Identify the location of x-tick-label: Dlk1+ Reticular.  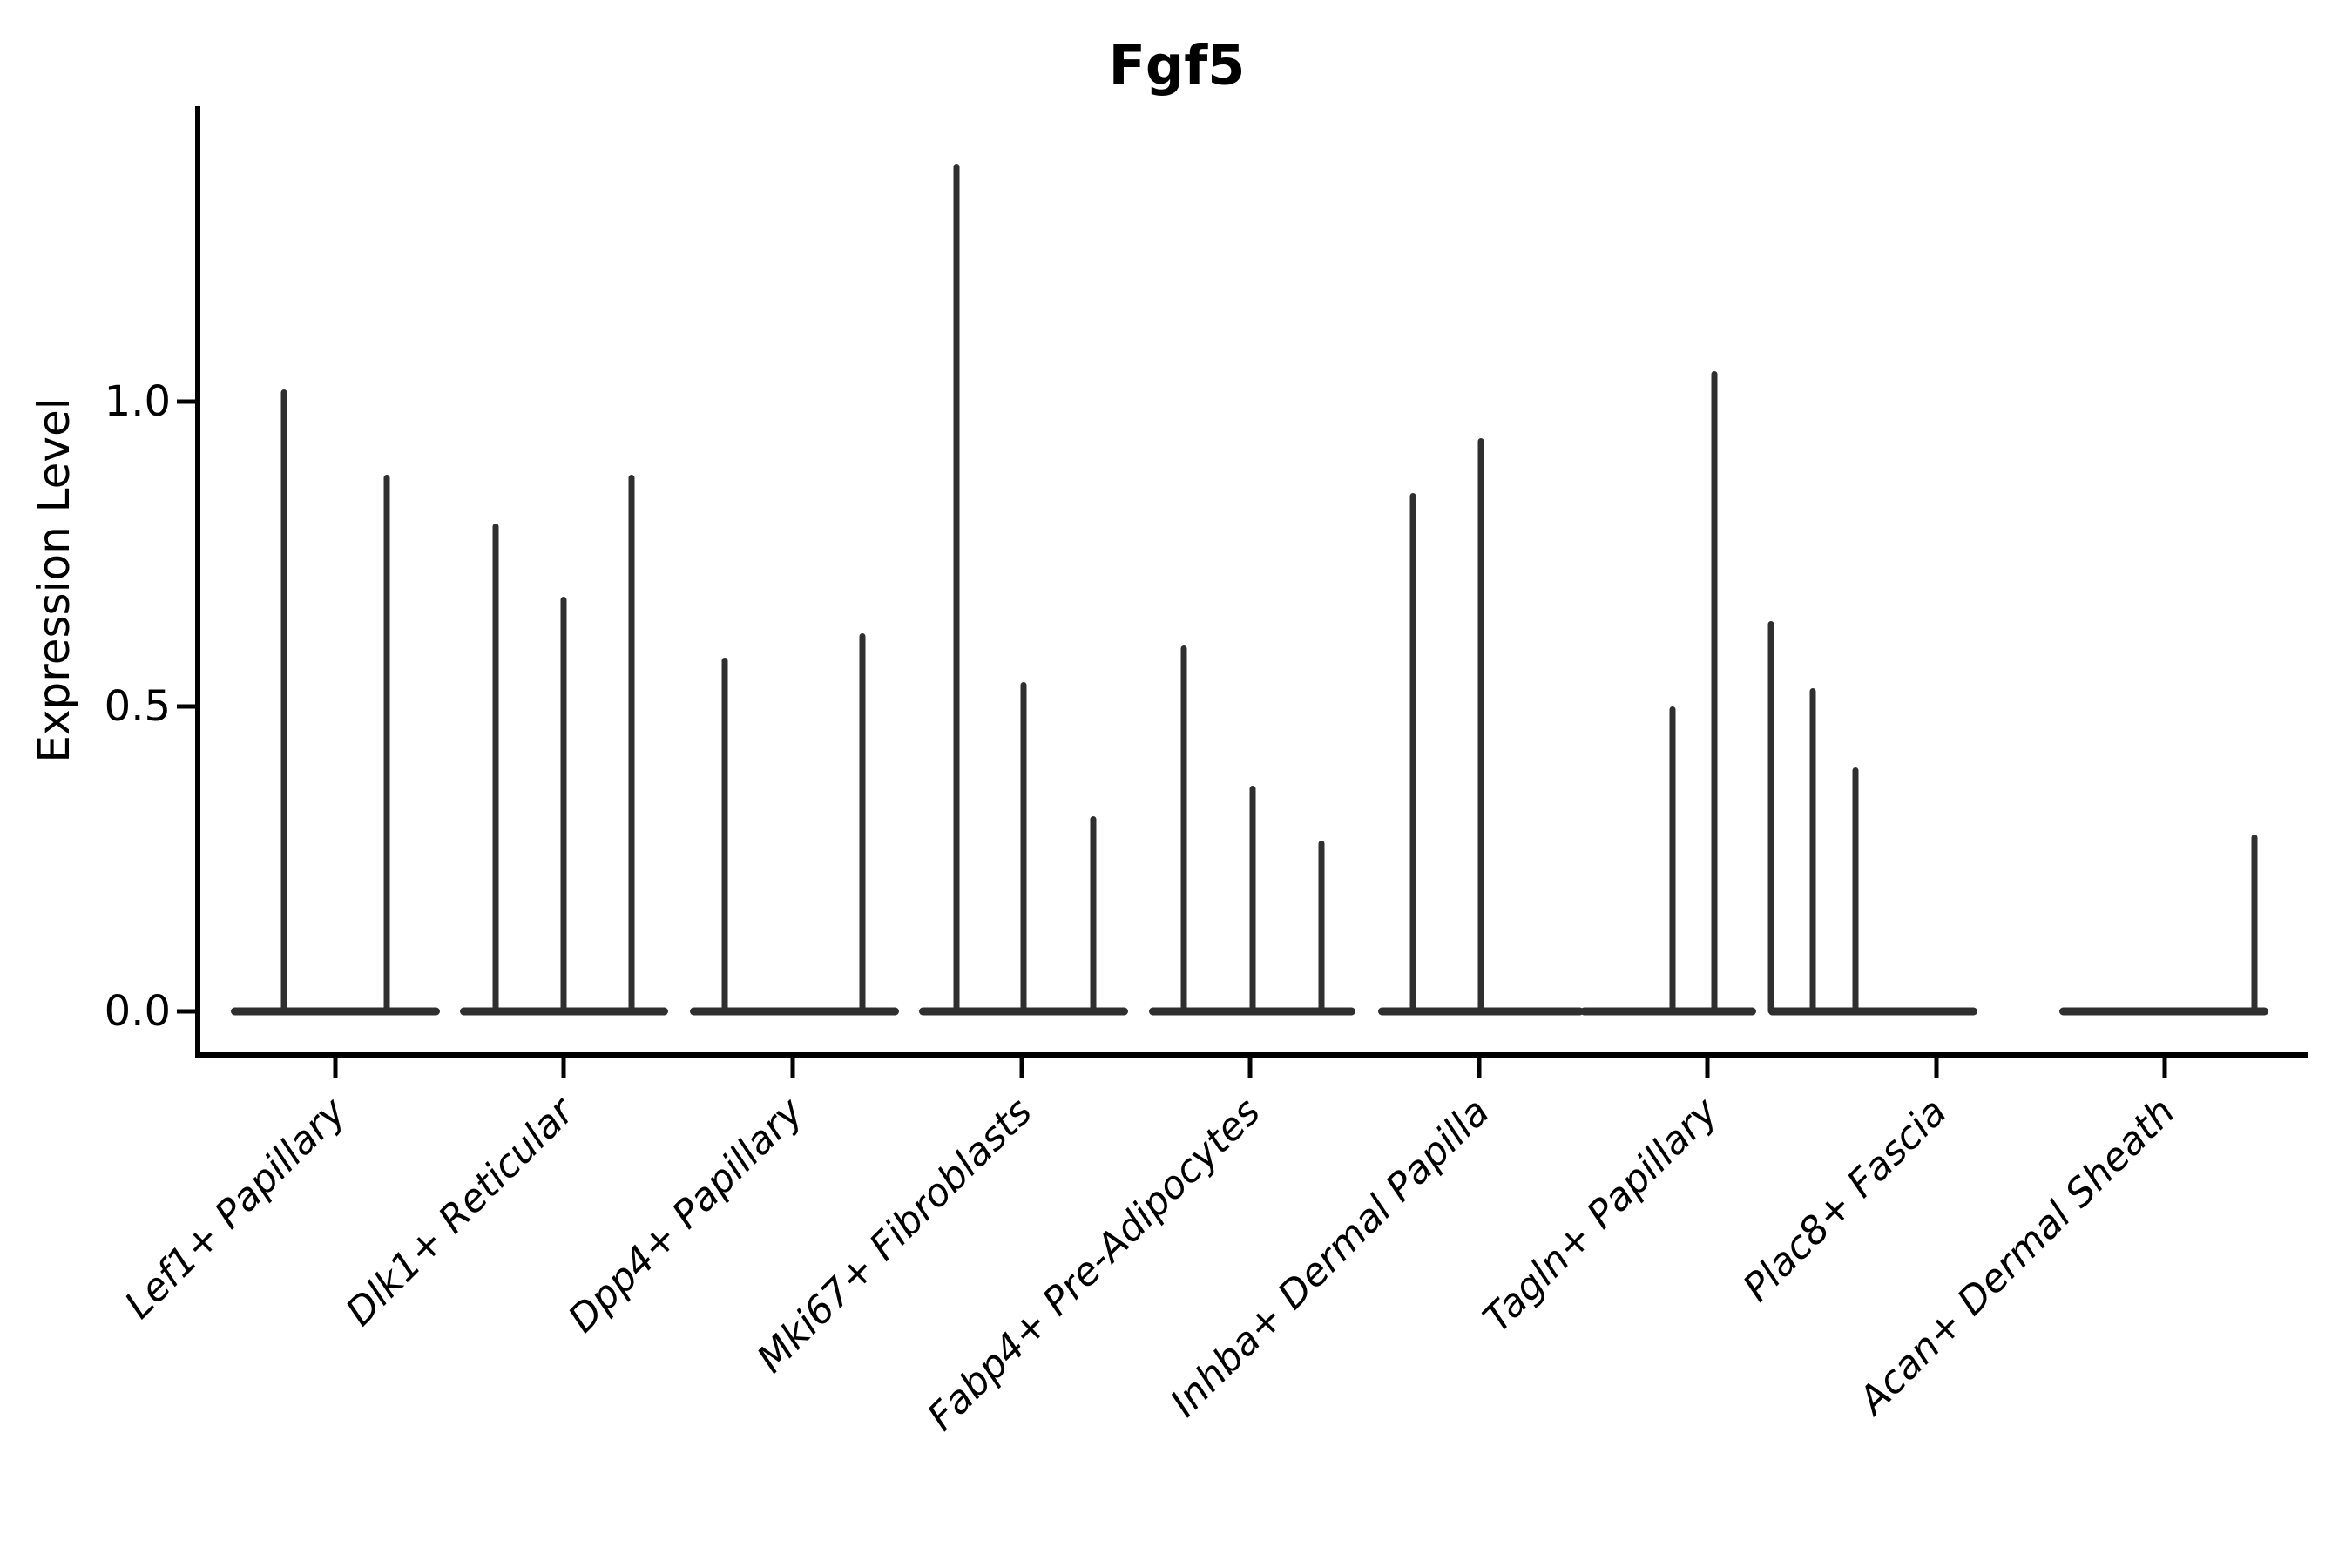
(460, 1211).